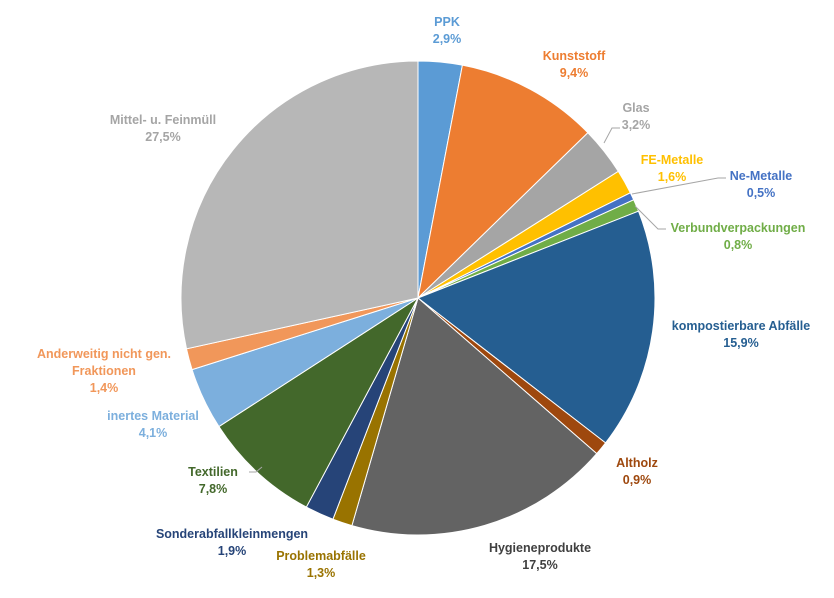 The width and height of the screenshot is (834, 598). What do you see at coordinates (637, 472) in the screenshot?
I see `data-label-altholz: Altholz 0,9%` at bounding box center [637, 472].